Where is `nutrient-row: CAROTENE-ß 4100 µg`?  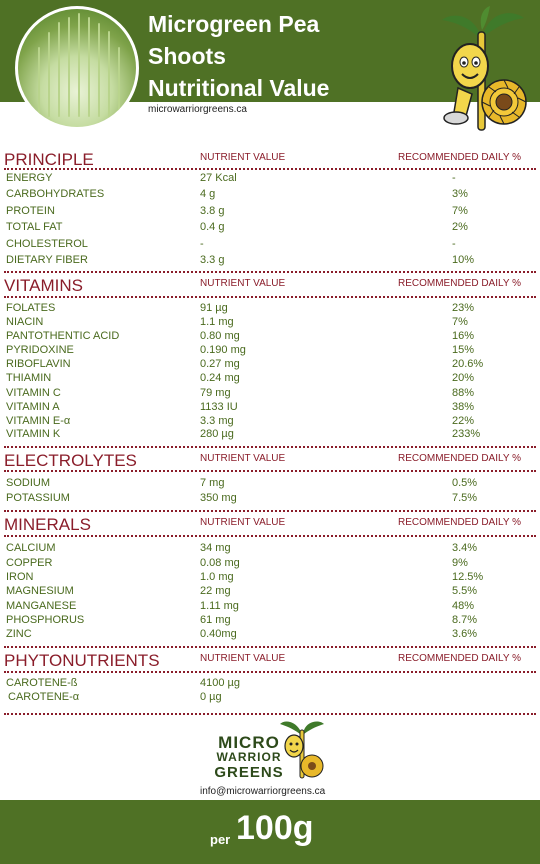 nutrient-row: CAROTENE-ß 4100 µg is located at coordinates (270, 684).